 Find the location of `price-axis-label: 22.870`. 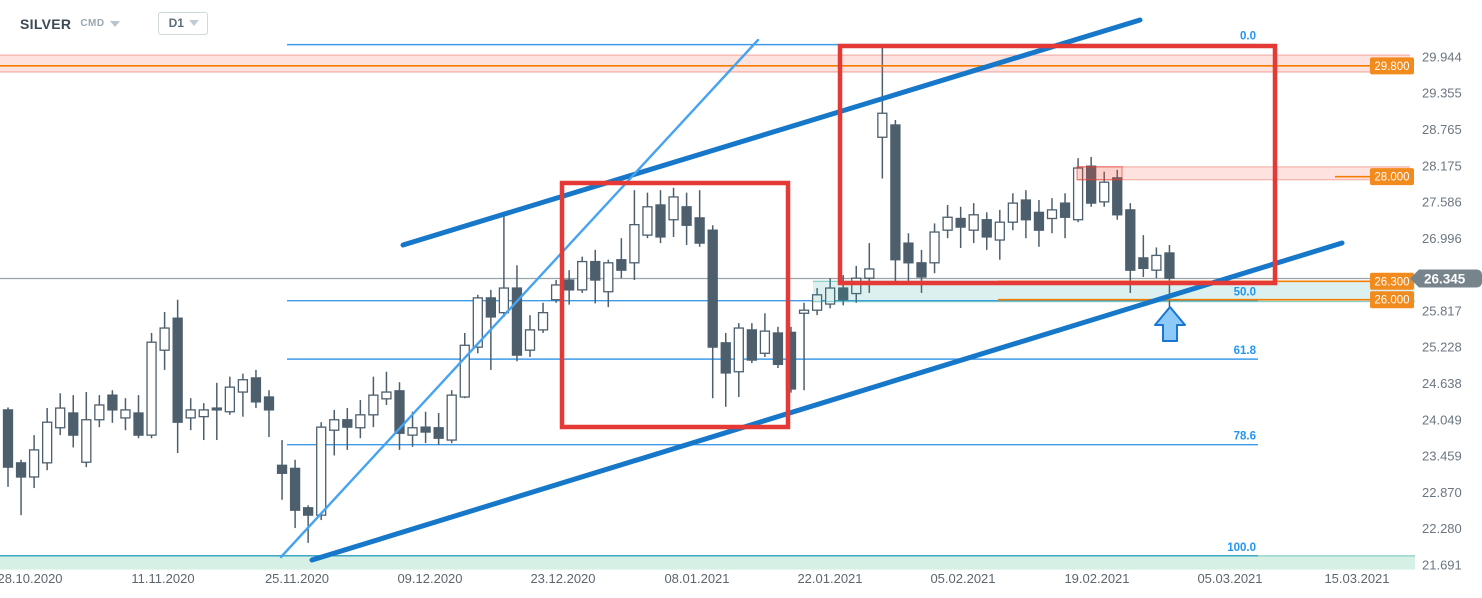

price-axis-label: 22.870 is located at coordinates (1442, 492).